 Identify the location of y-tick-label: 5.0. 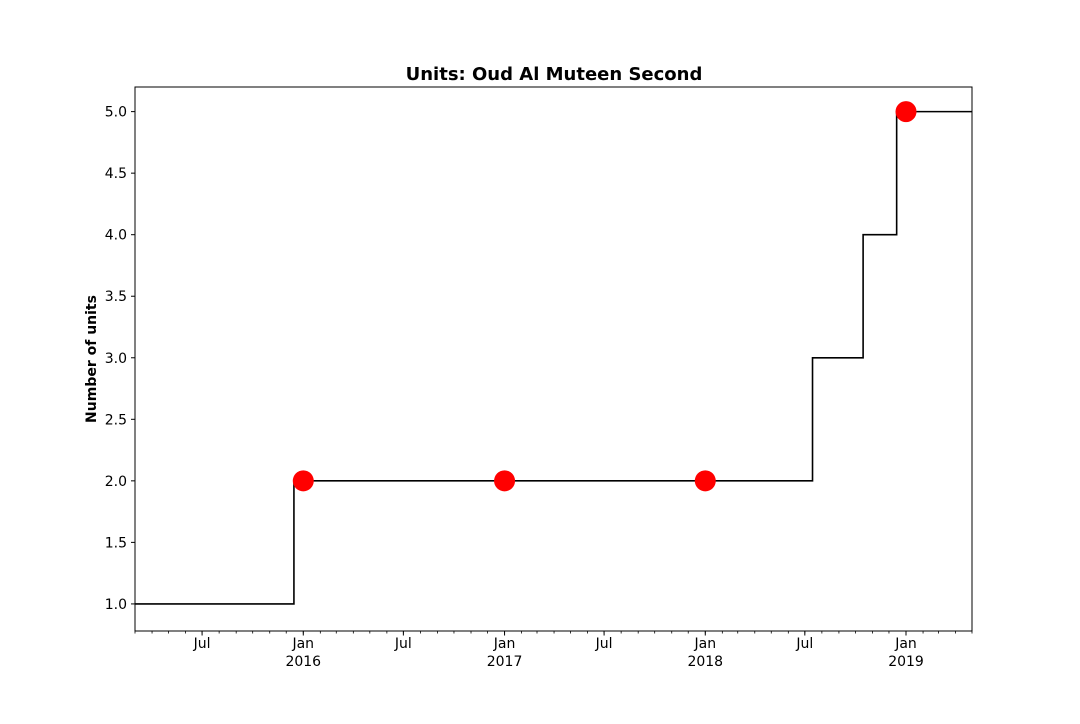
(116, 113).